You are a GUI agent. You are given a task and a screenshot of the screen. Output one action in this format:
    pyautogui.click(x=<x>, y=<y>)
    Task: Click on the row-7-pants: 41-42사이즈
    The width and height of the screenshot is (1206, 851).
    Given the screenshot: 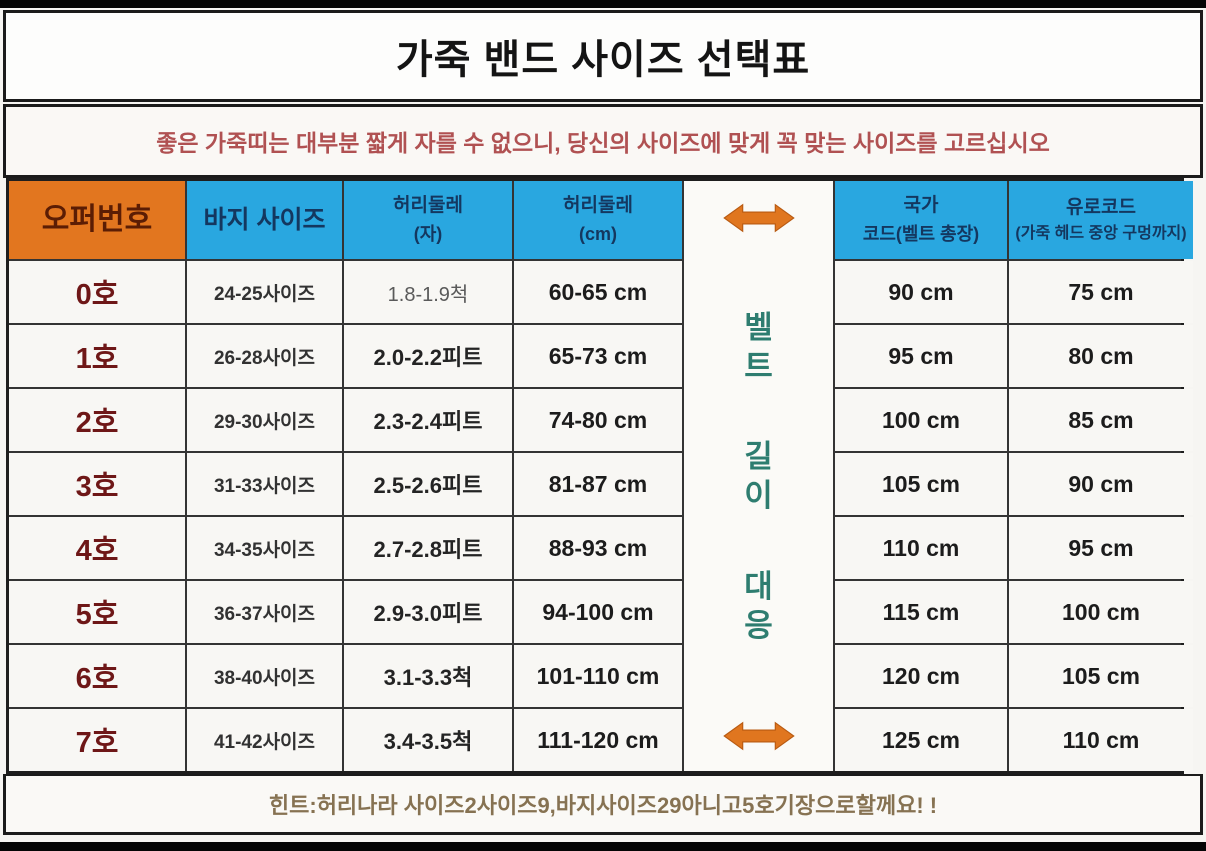 What is the action you would take?
    pyautogui.click(x=264, y=740)
    